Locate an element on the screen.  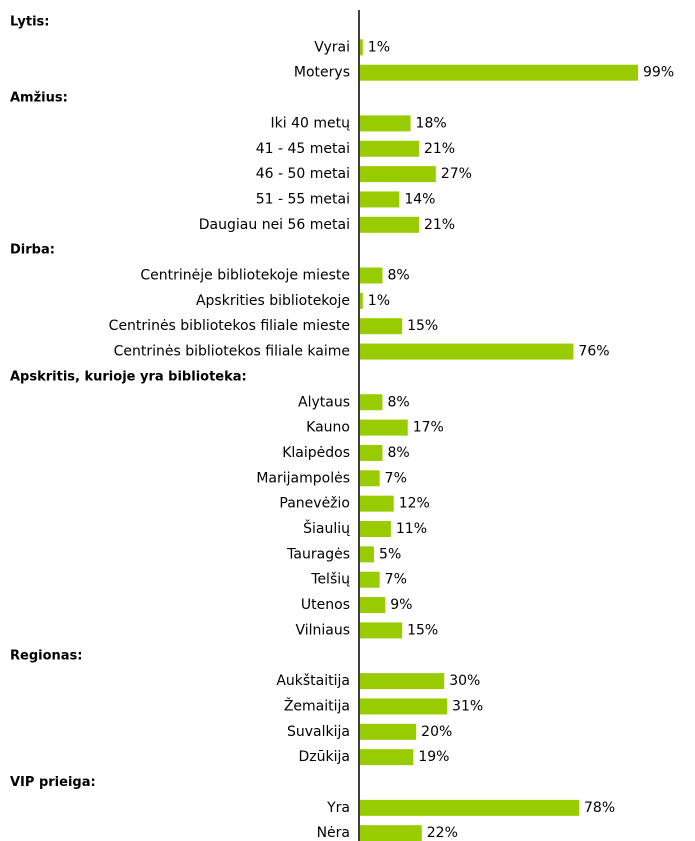
value-label: 19% is located at coordinates (433, 757).